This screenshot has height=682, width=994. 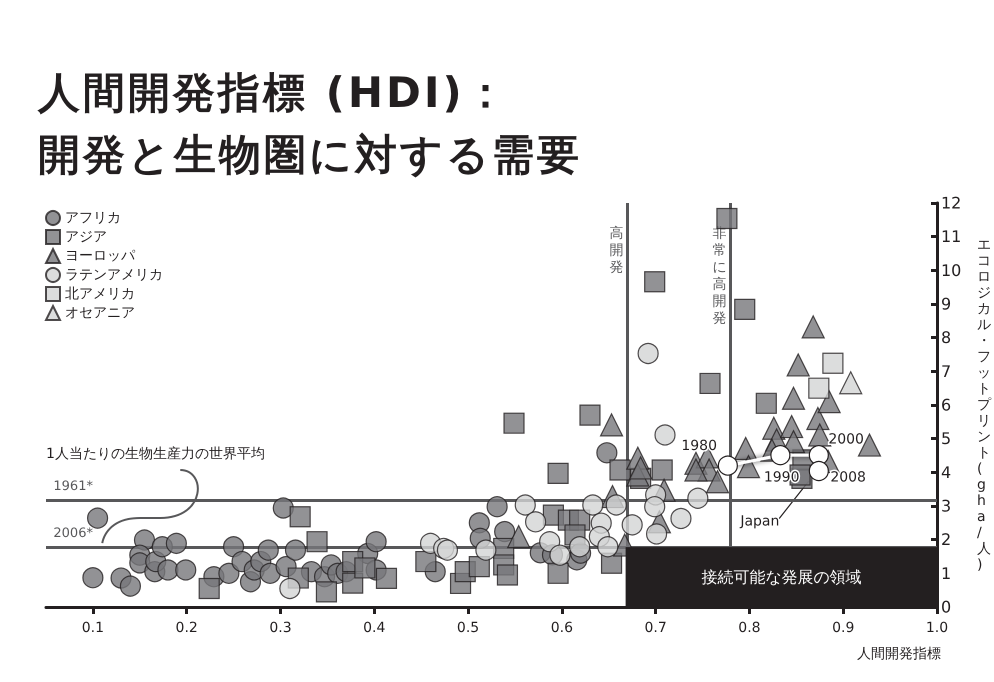 I want to click on legend-label: オセアニア, so click(x=100, y=313).